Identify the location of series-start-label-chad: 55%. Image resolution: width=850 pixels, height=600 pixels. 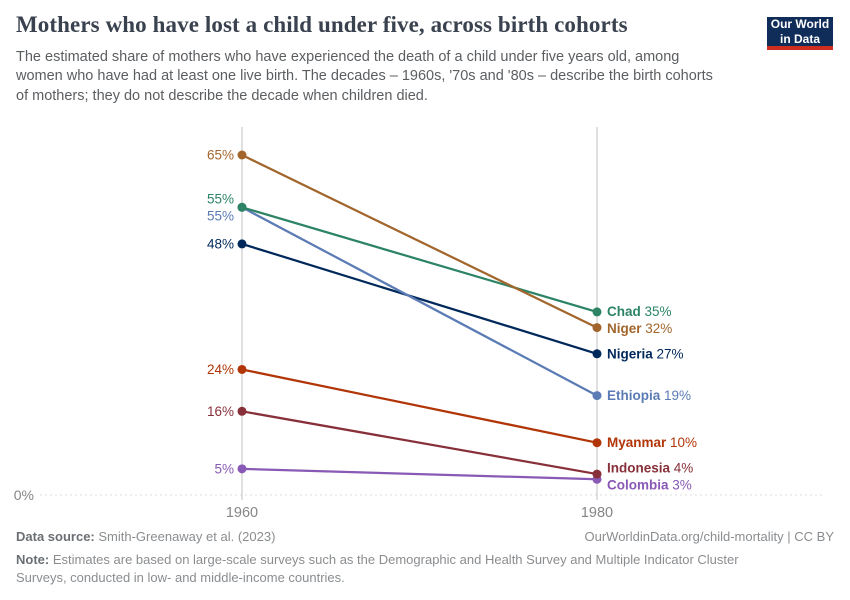
(220, 198).